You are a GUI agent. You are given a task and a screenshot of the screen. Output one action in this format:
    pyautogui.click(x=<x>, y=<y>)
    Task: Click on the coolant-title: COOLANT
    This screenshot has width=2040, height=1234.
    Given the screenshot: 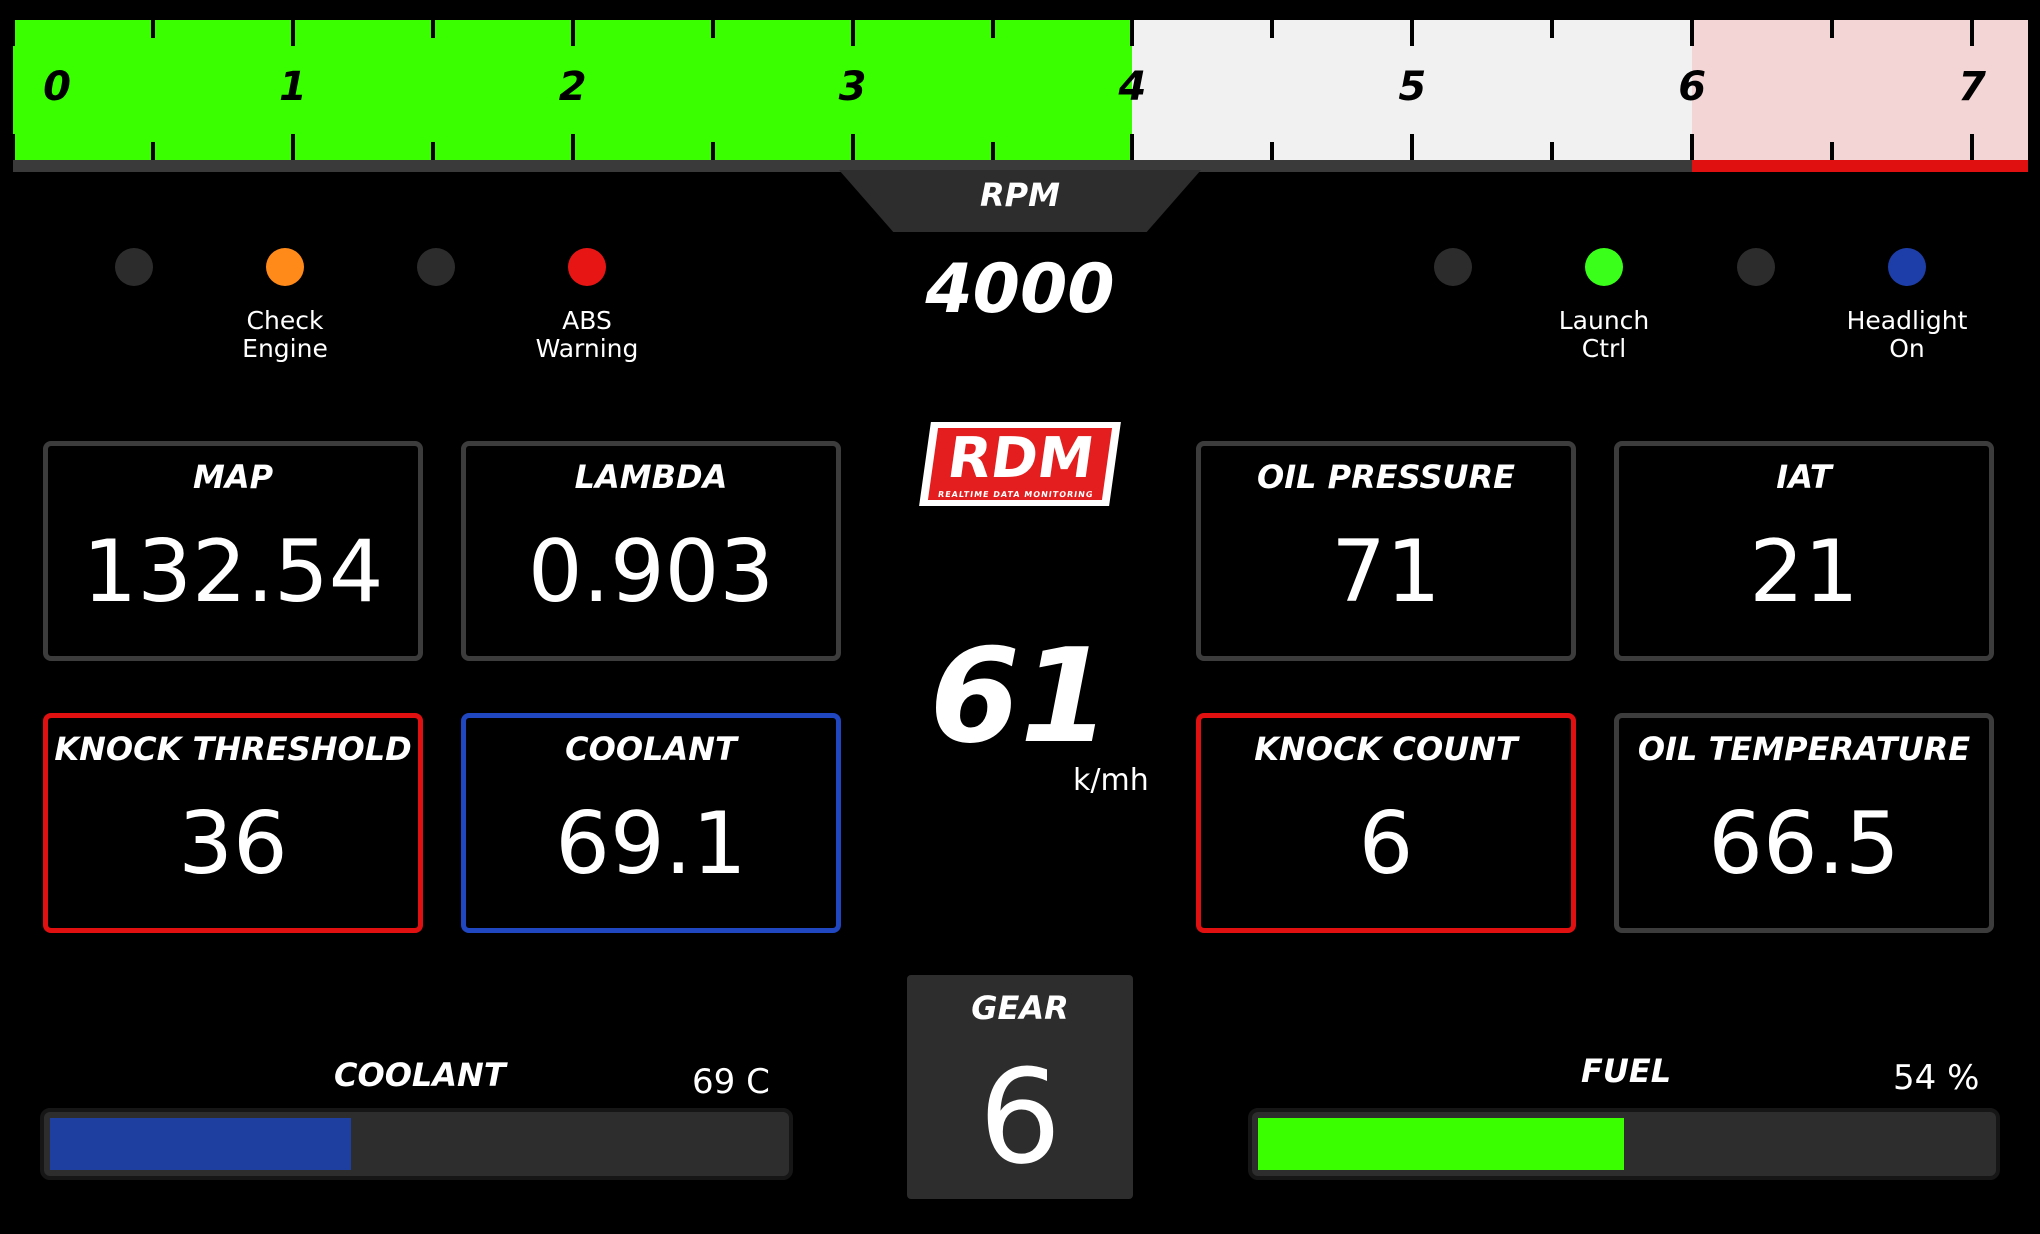 What is the action you would take?
    pyautogui.click(x=651, y=749)
    